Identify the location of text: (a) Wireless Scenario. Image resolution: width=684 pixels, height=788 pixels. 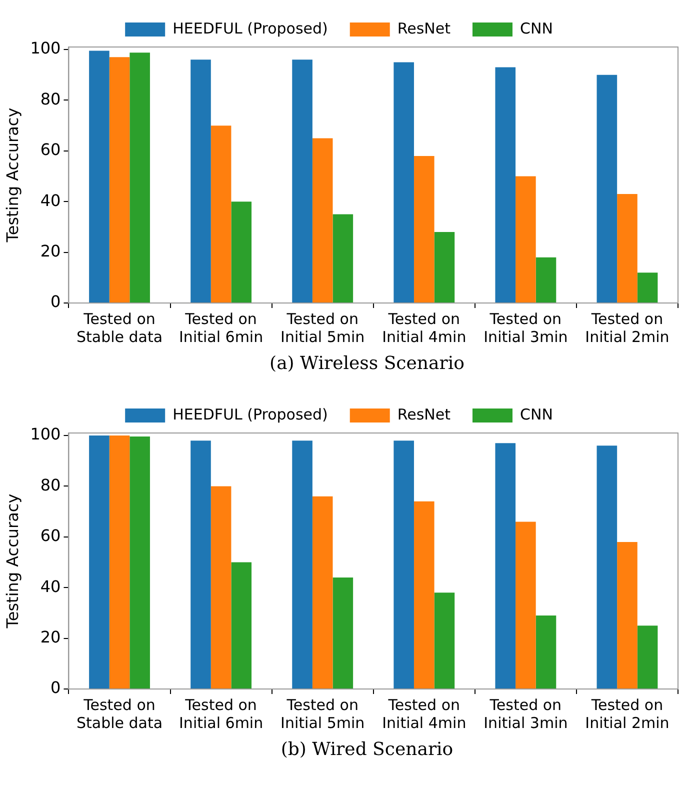
(367, 364).